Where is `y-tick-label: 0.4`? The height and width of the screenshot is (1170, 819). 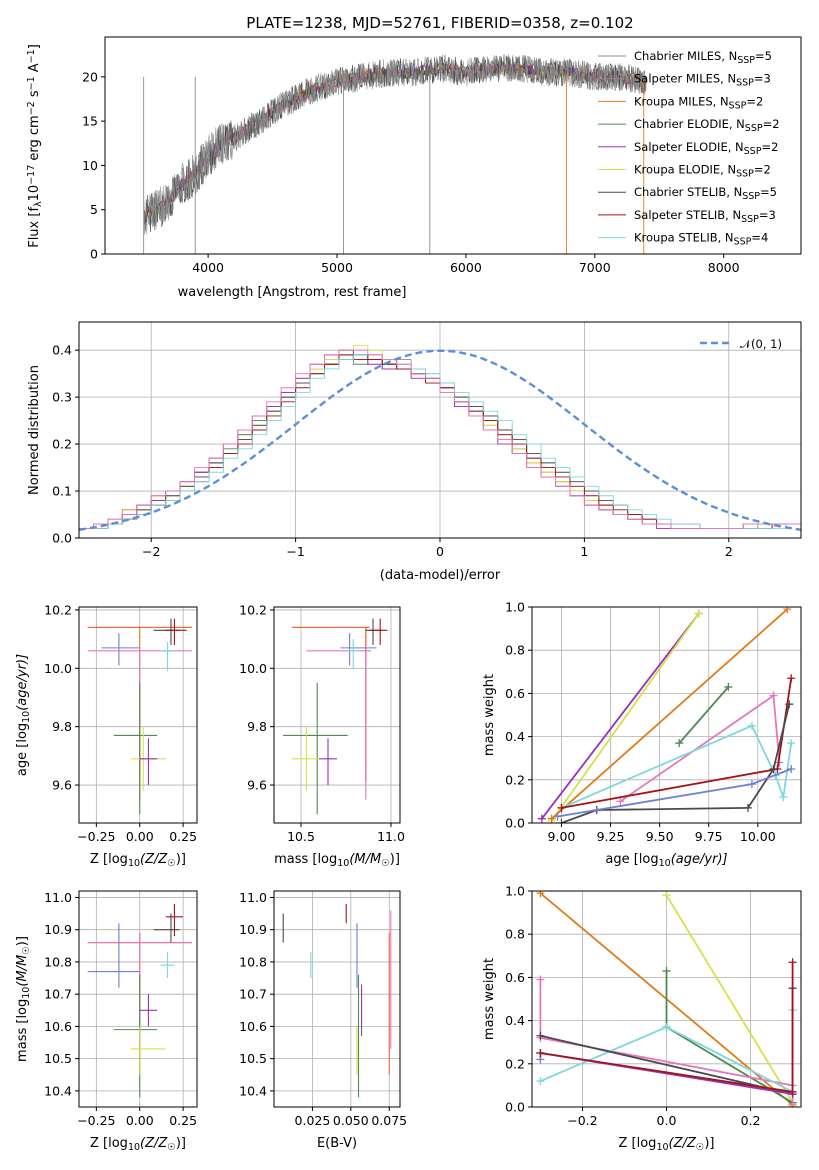
y-tick-label: 0.4 is located at coordinates (515, 1020).